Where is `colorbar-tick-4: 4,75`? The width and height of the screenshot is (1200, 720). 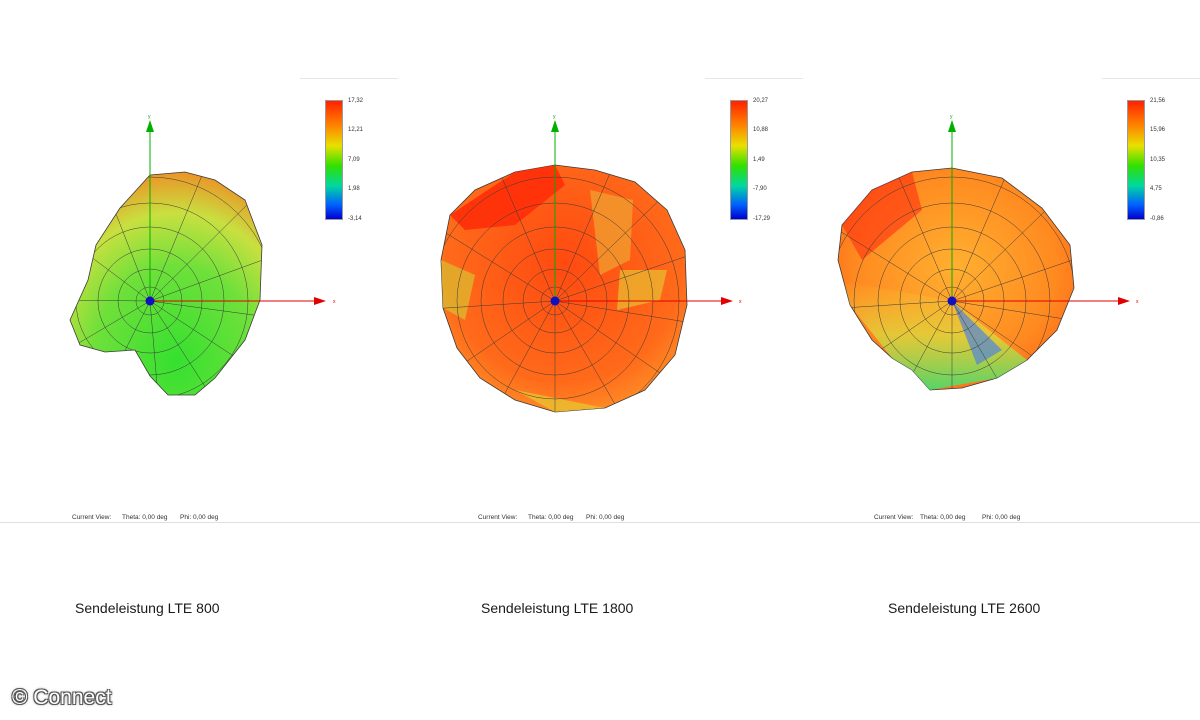 colorbar-tick-4: 4,75 is located at coordinates (1156, 189).